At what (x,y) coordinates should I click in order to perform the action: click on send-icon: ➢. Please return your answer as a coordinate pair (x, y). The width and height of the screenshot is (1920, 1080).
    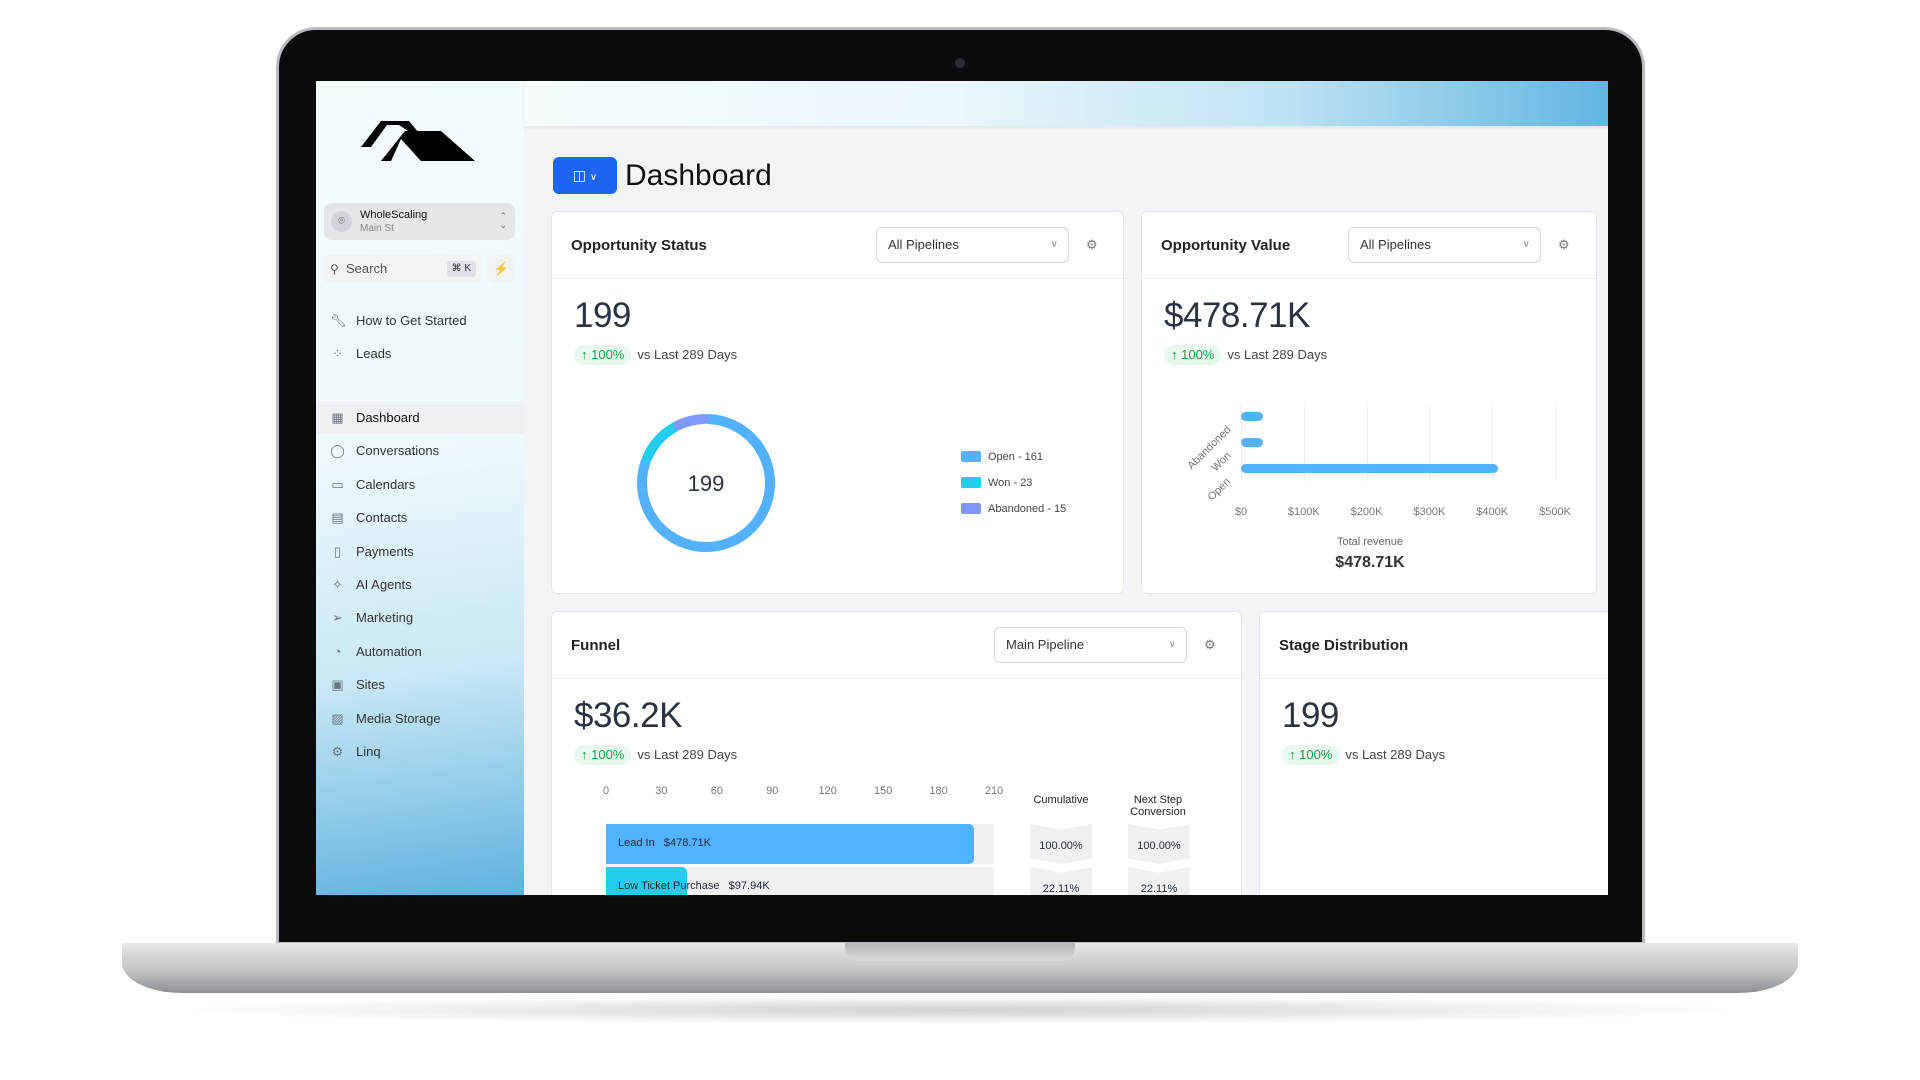
    Looking at the image, I should click on (337, 618).